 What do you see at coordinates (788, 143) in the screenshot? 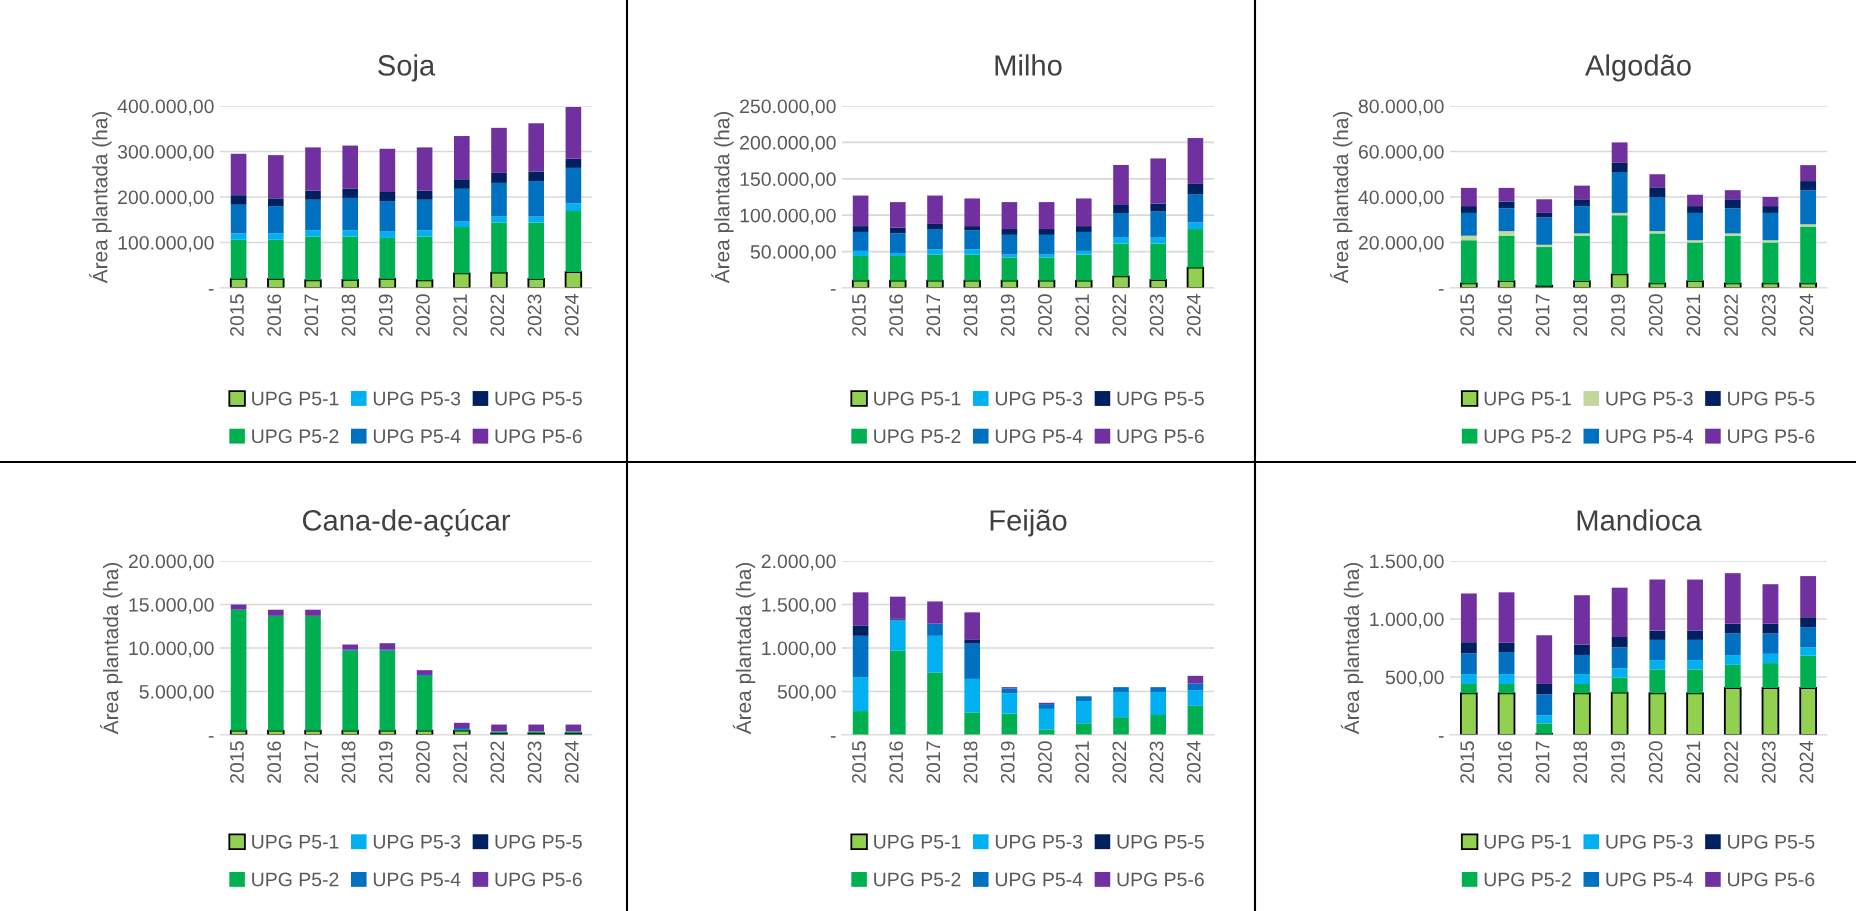
I see `y-tick-label: 200.000,00` at bounding box center [788, 143].